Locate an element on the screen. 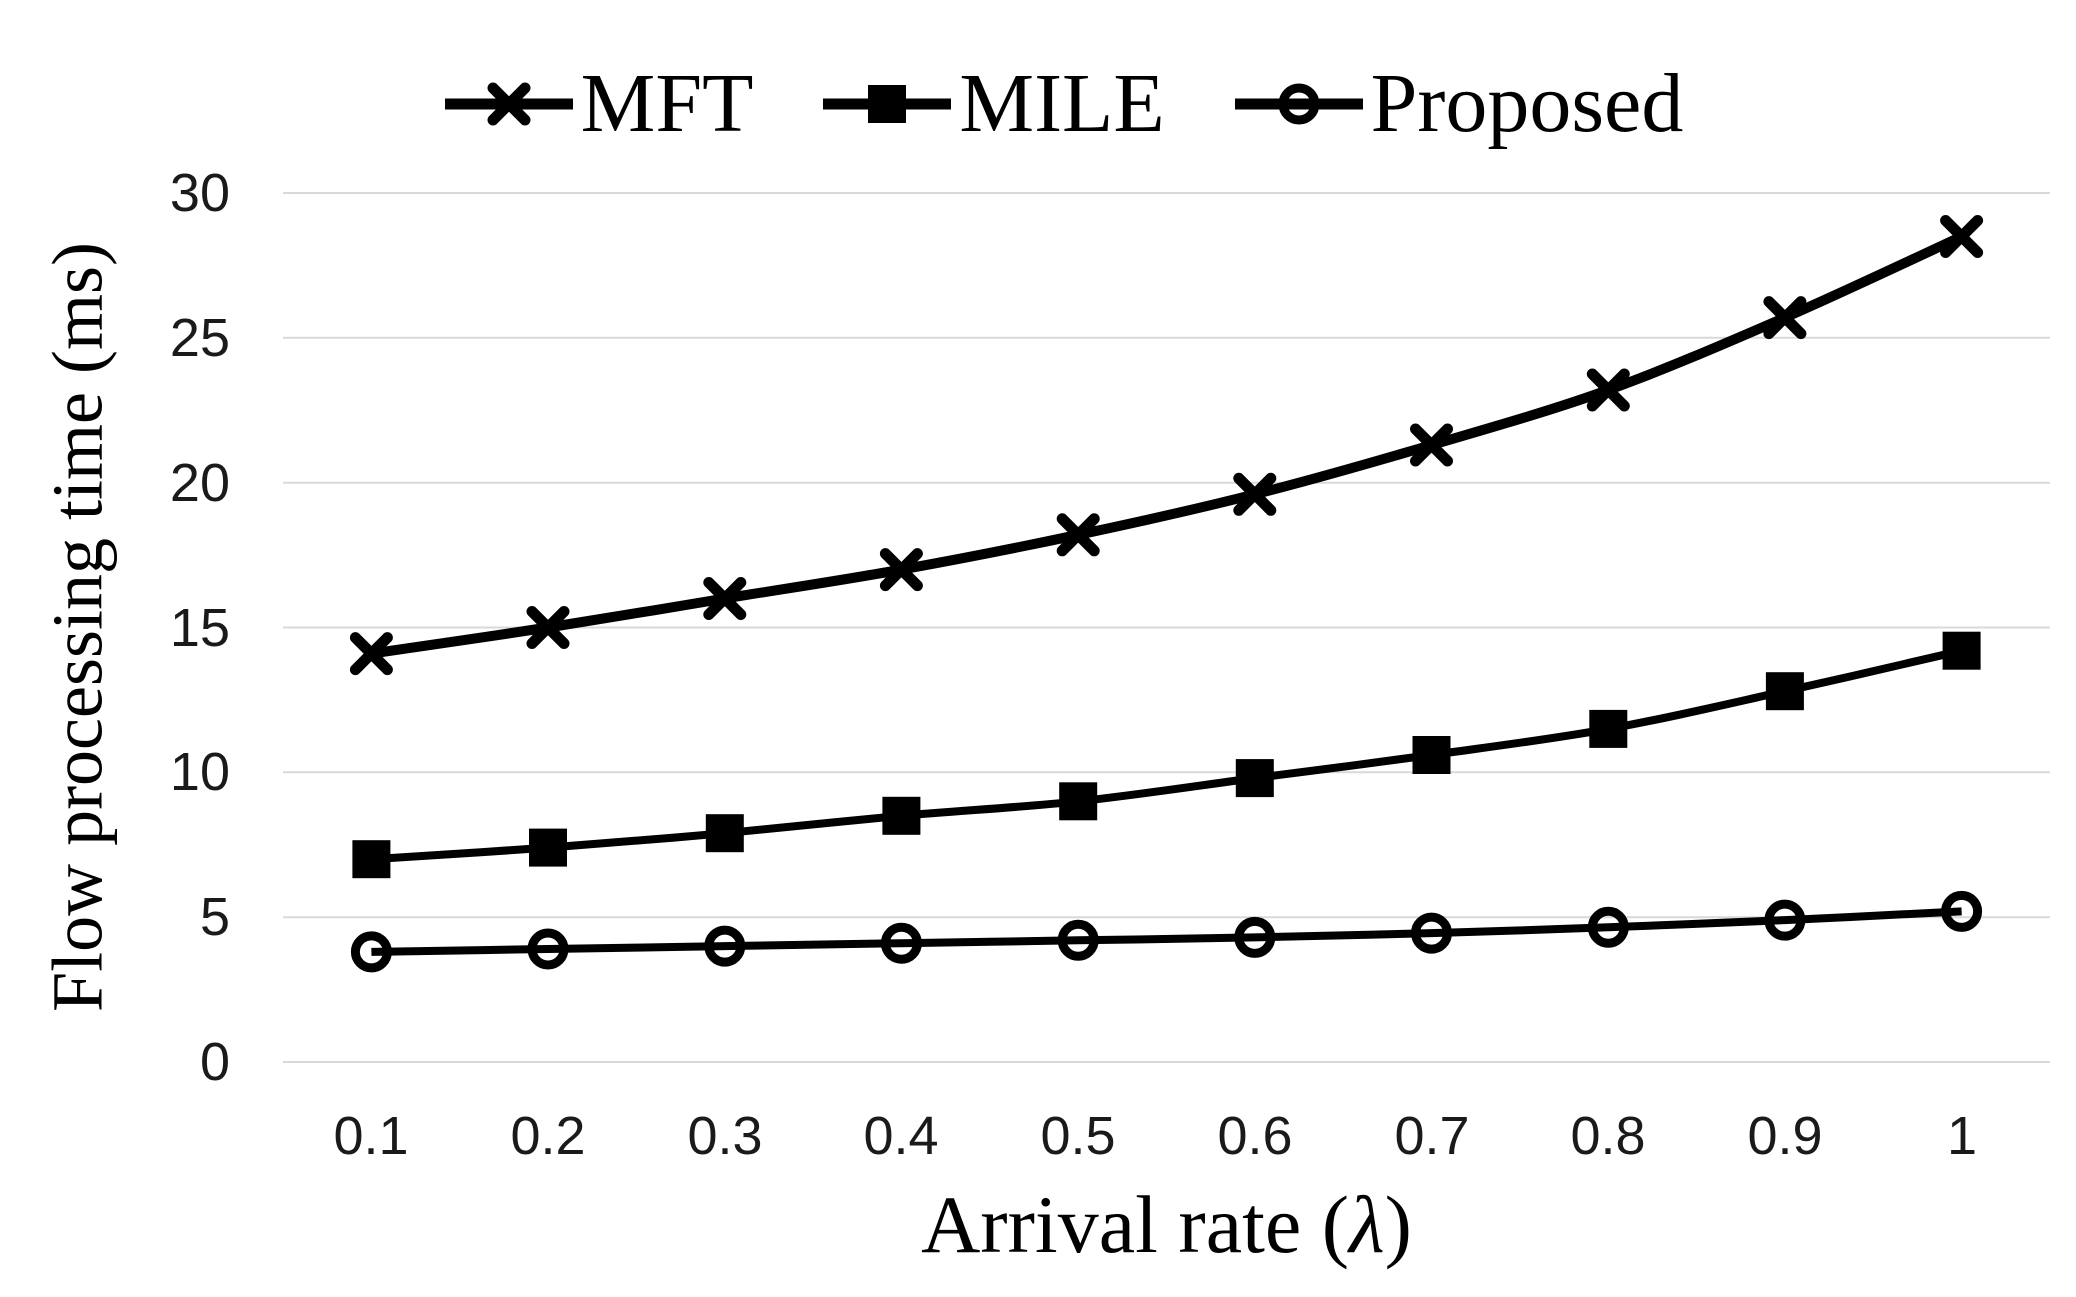 The image size is (2076, 1297). y-tick-label: 30 is located at coordinates (199, 193).